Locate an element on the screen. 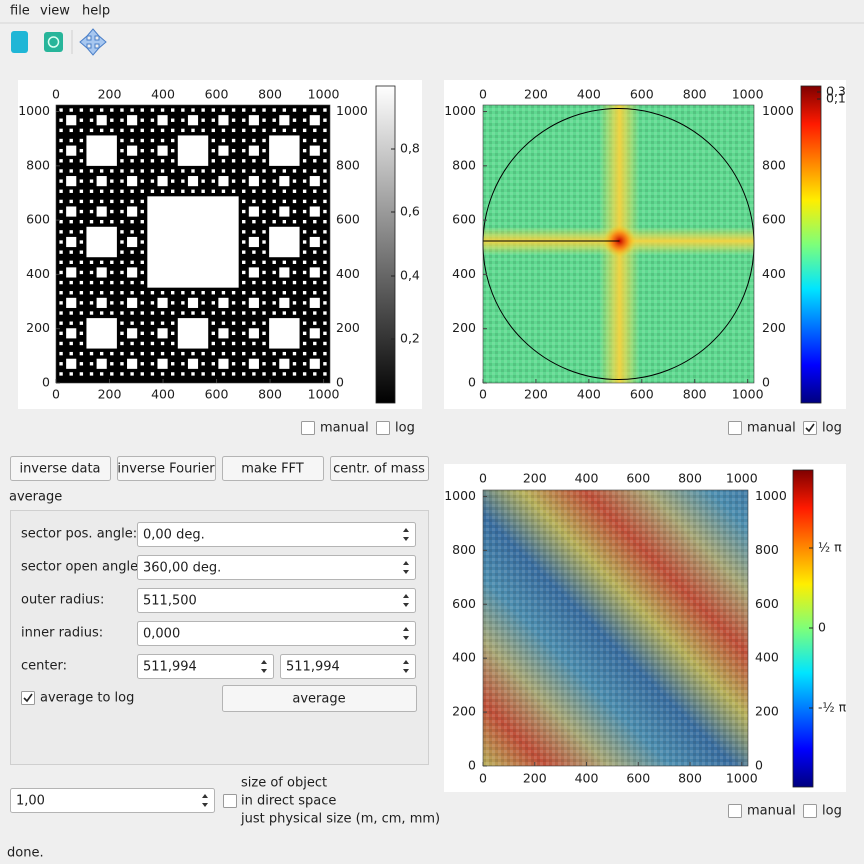 This screenshot has height=864, width=864. y-tick-label: 200 is located at coordinates (774, 327).